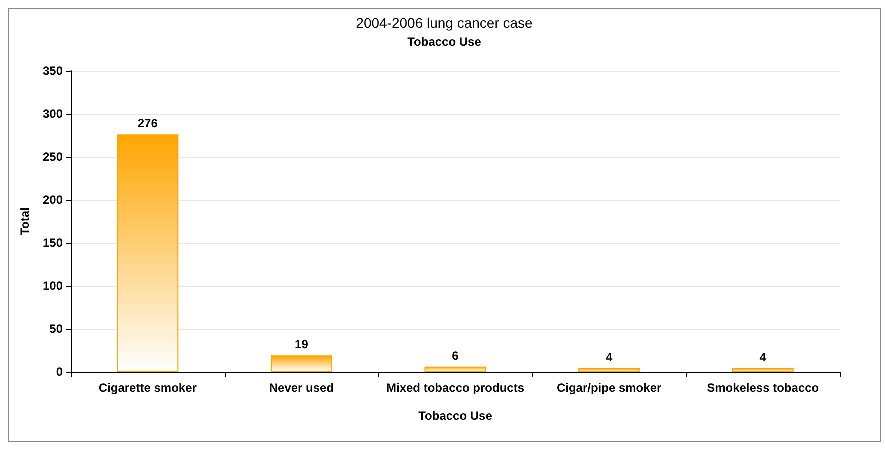 The height and width of the screenshot is (450, 885). What do you see at coordinates (302, 345) in the screenshot?
I see `data-label: 19` at bounding box center [302, 345].